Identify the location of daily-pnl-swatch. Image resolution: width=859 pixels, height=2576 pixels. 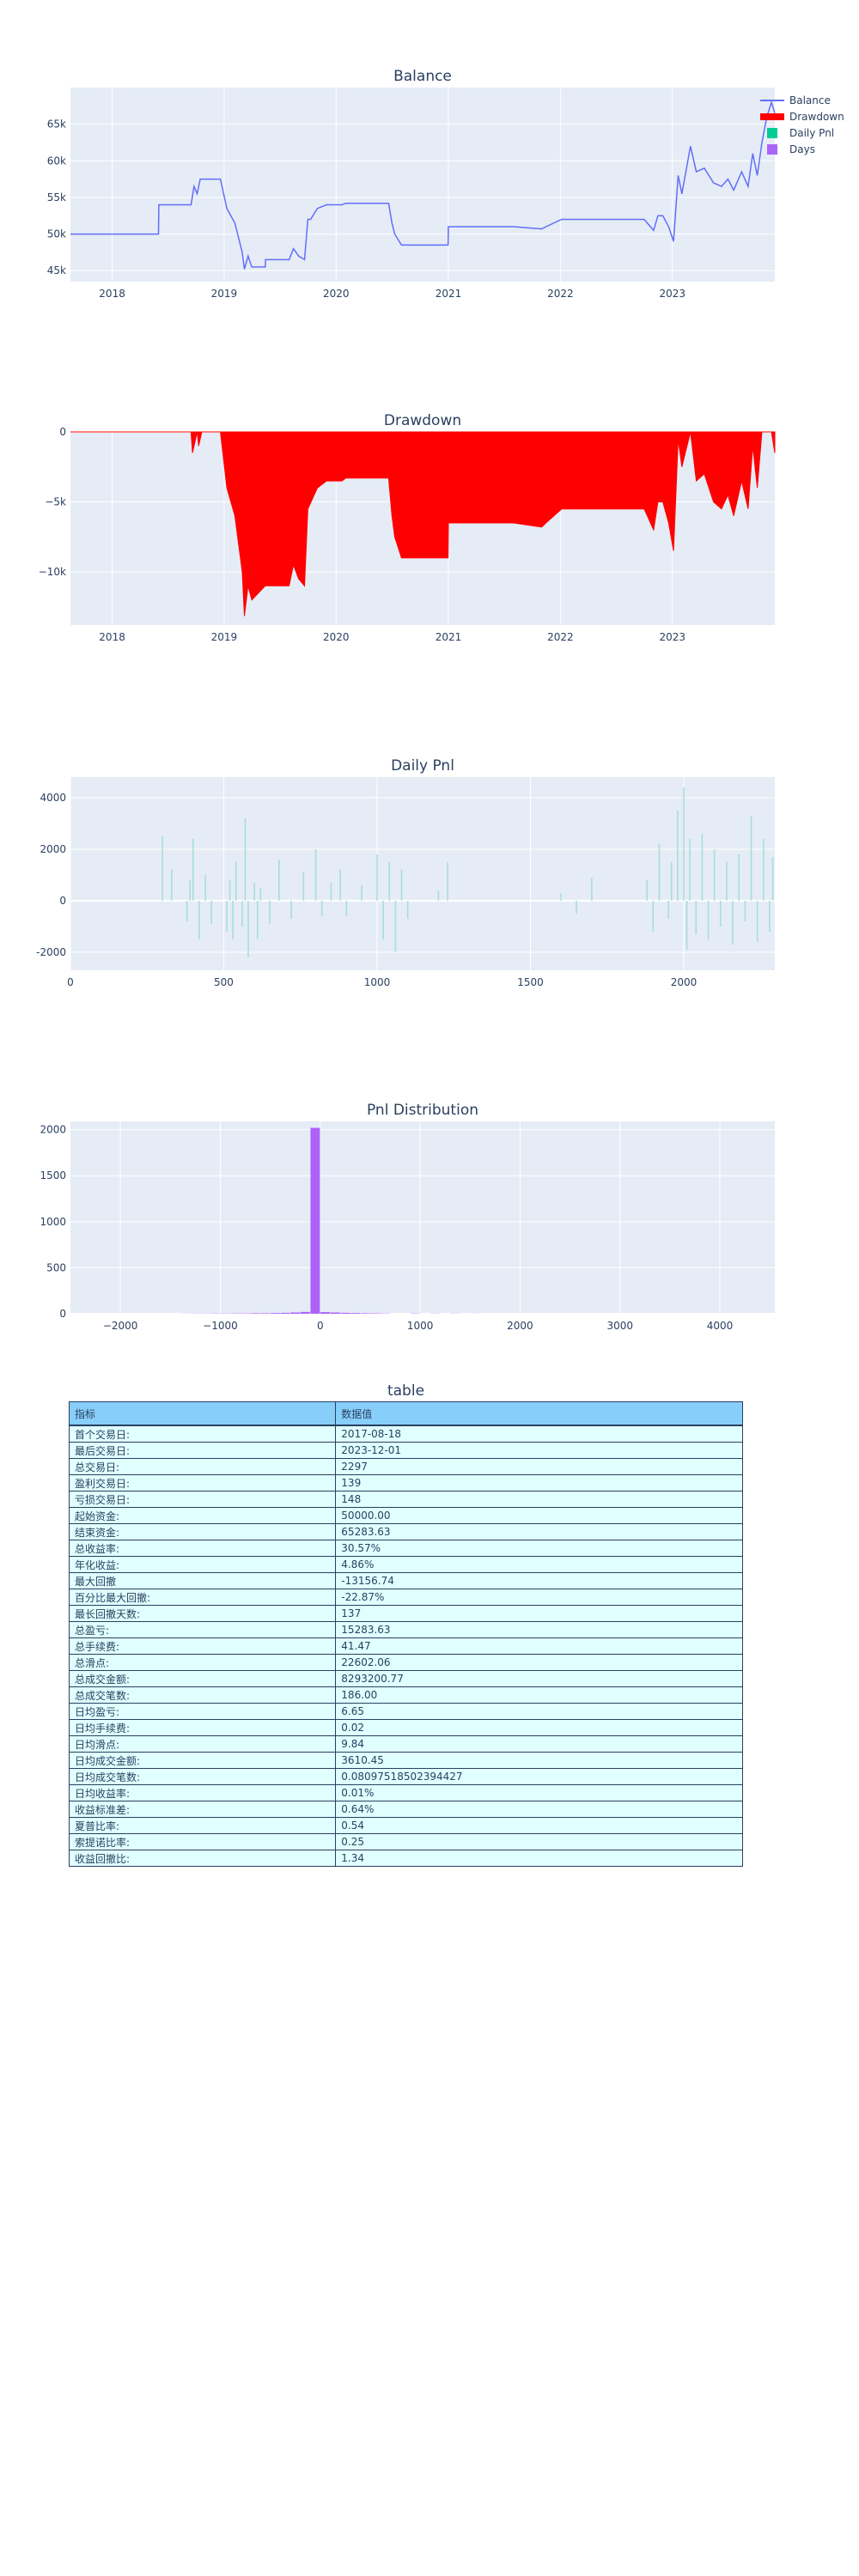
(772, 132).